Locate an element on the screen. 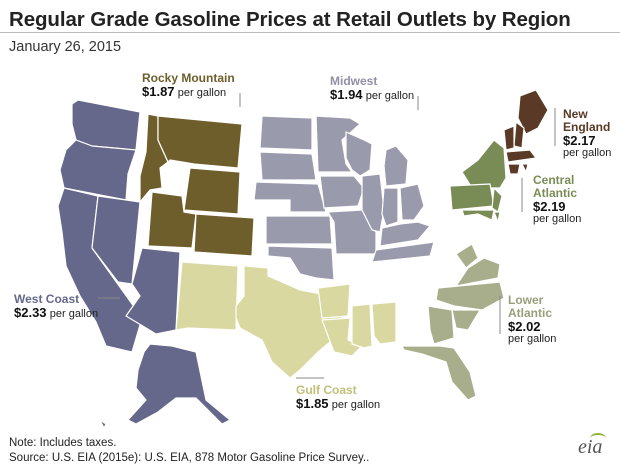 This screenshot has width=620, height=476. state-arizona is located at coordinates (153, 291).